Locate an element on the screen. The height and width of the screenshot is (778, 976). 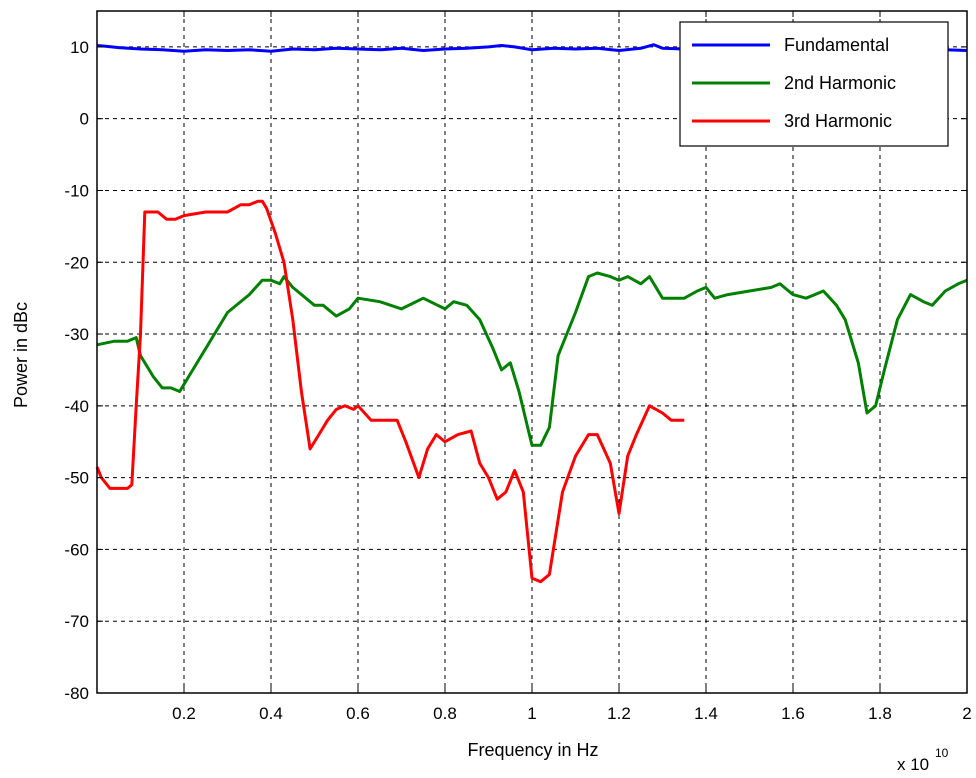
x-tick-label: 2 is located at coordinates (966, 713).